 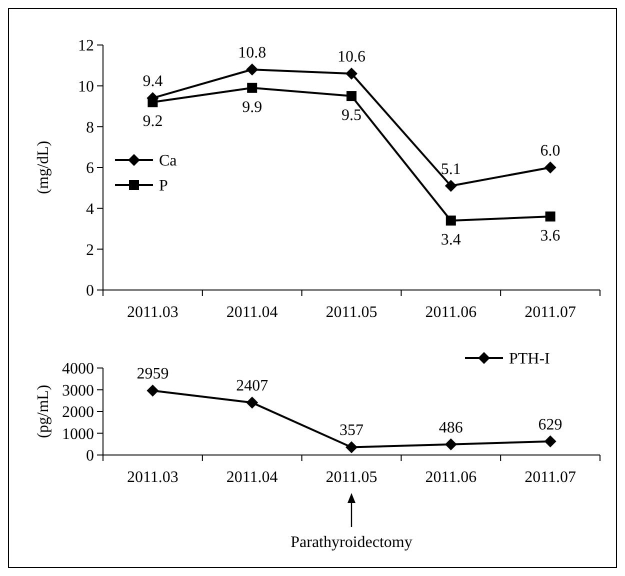 I want to click on y-tick-label: 3000, so click(x=78, y=391).